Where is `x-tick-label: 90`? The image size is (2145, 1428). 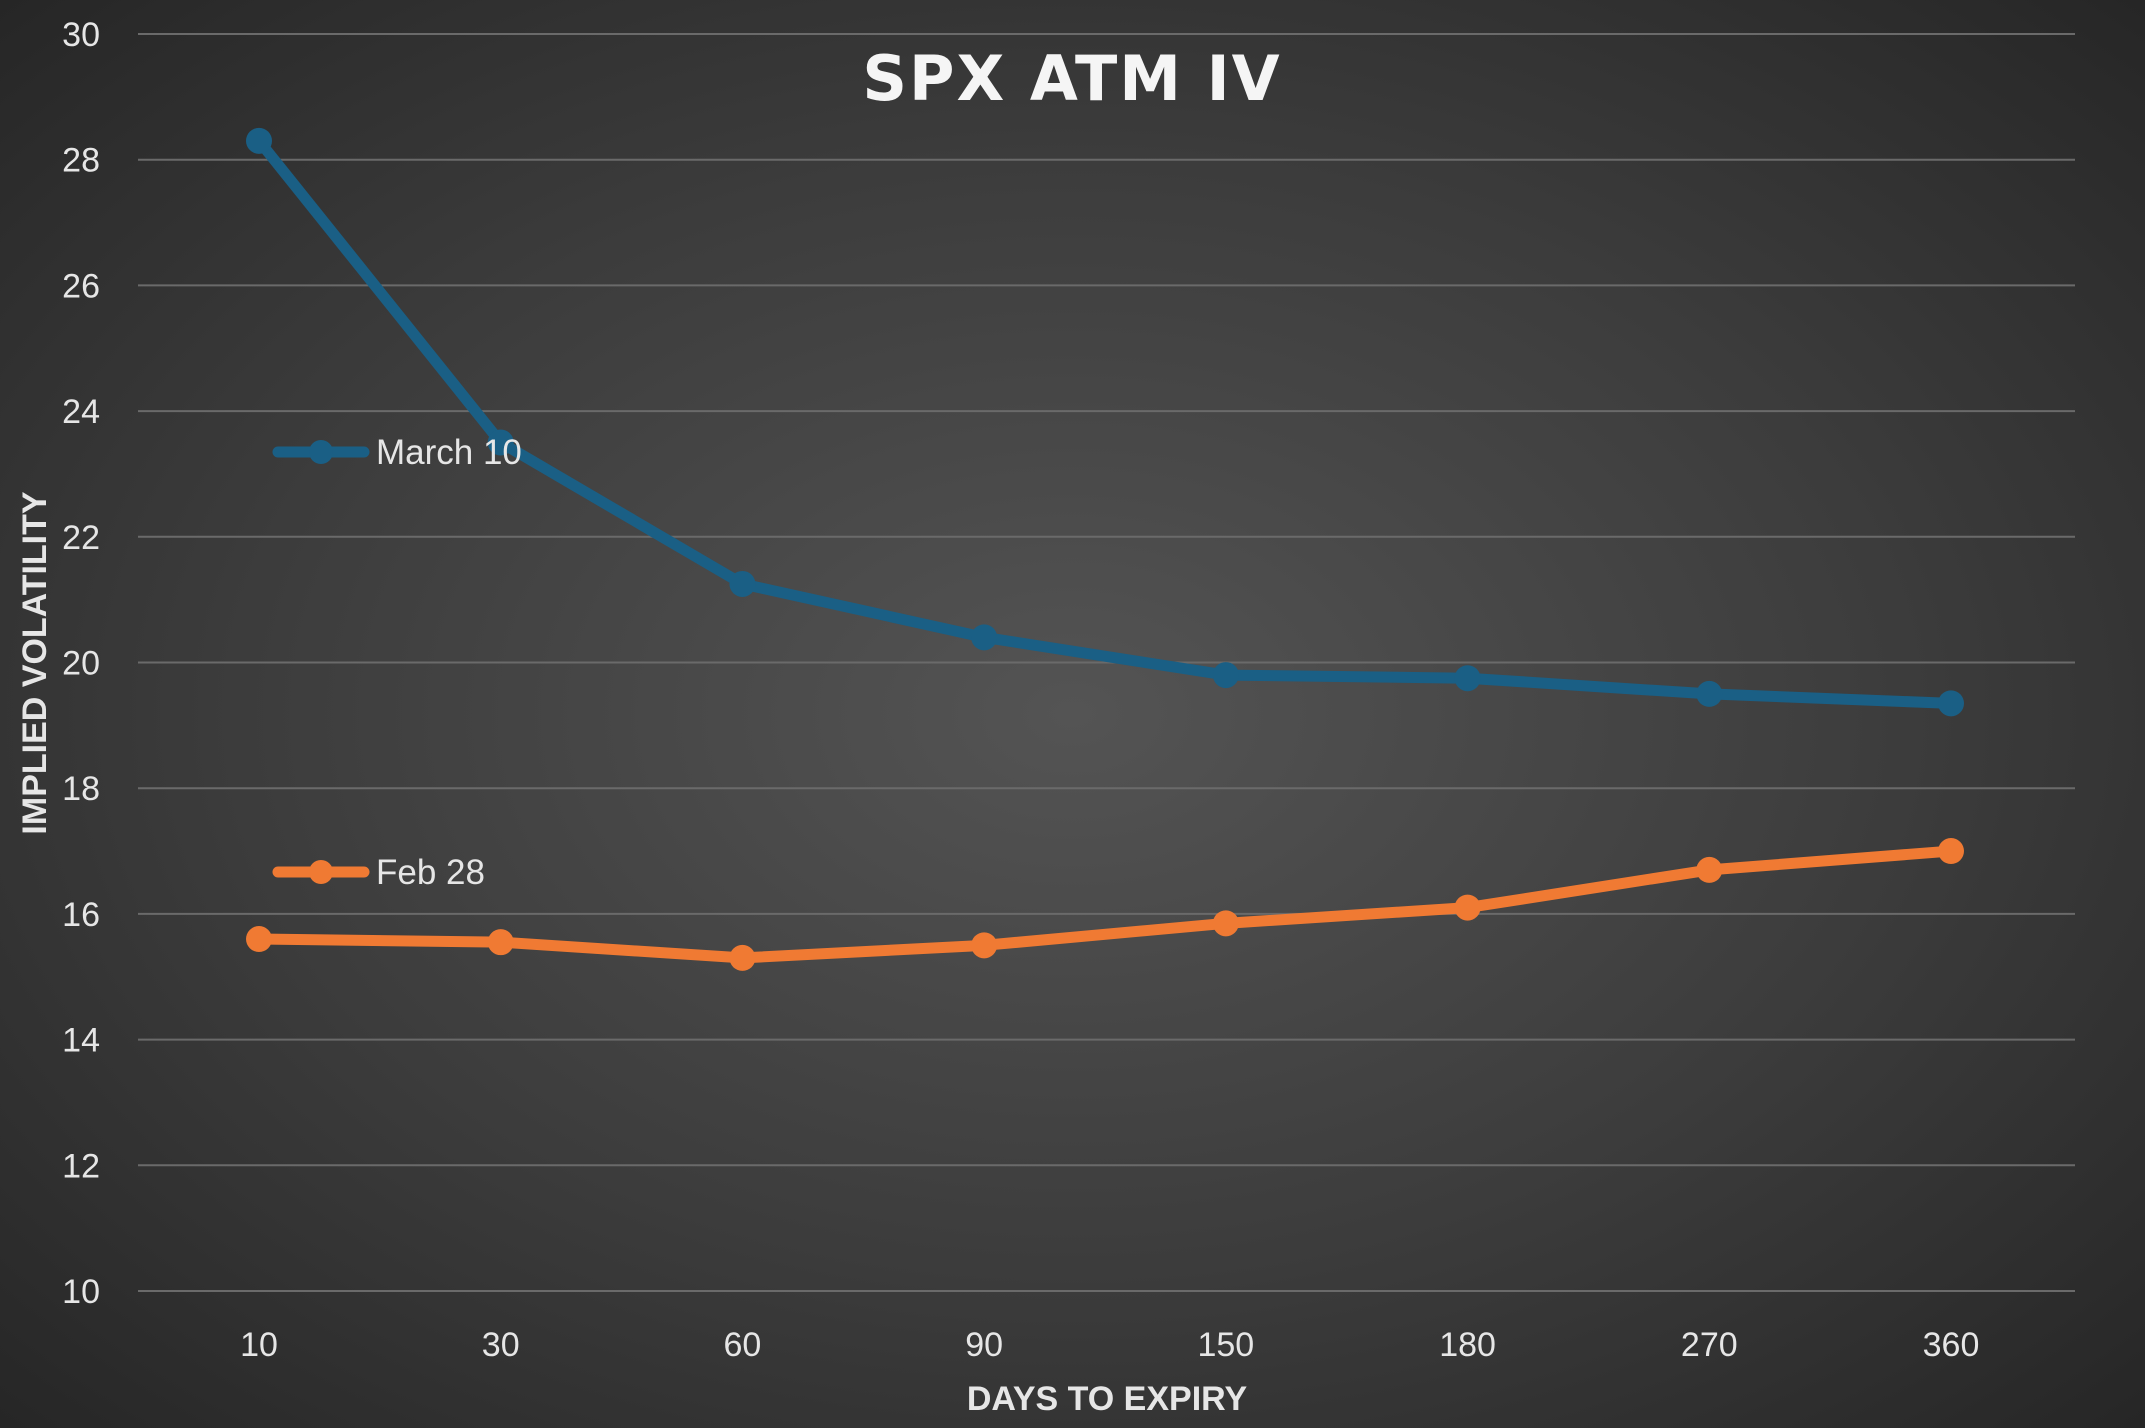
x-tick-label: 90 is located at coordinates (984, 1345).